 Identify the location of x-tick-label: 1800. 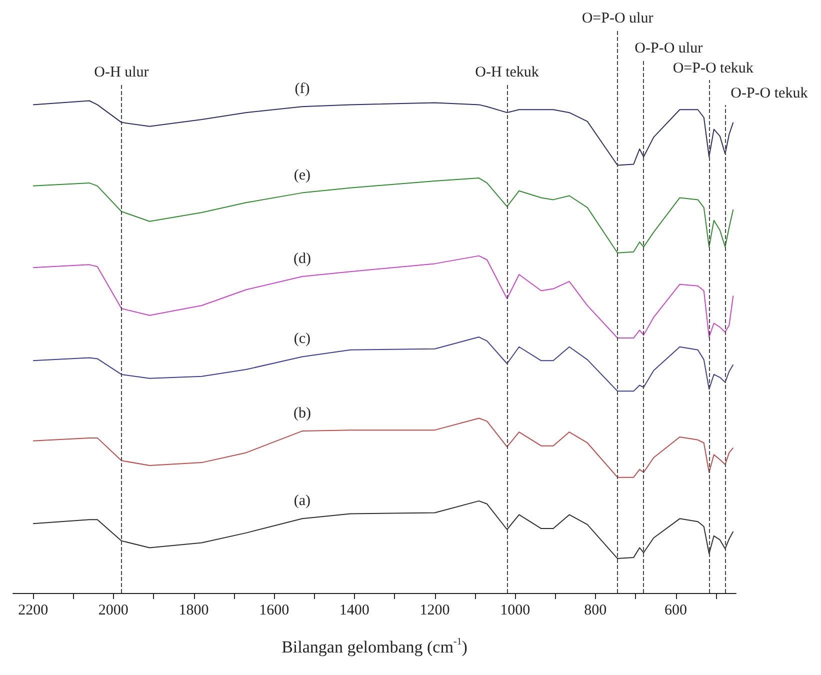
(193, 610).